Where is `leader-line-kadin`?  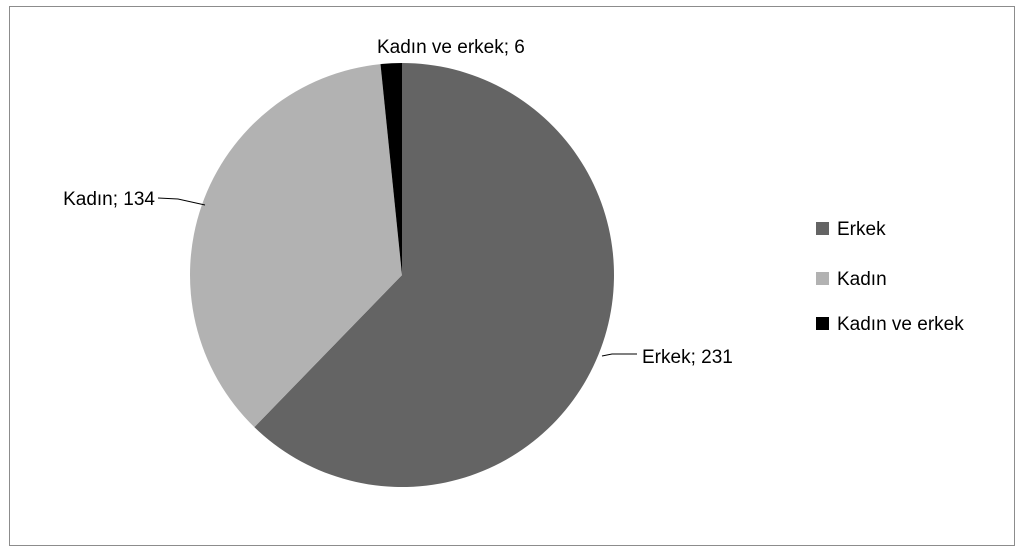 leader-line-kadin is located at coordinates (181, 201).